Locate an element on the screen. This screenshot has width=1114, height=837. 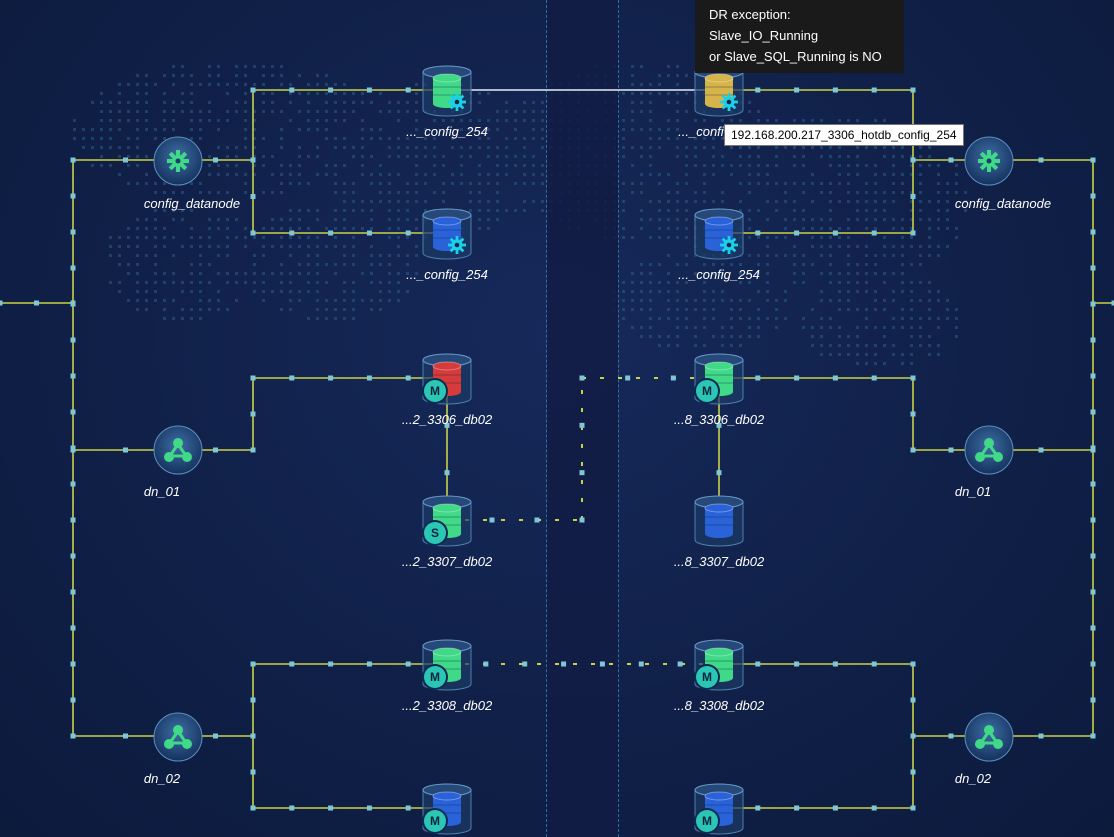
right-dn02-node is located at coordinates (989, 737).